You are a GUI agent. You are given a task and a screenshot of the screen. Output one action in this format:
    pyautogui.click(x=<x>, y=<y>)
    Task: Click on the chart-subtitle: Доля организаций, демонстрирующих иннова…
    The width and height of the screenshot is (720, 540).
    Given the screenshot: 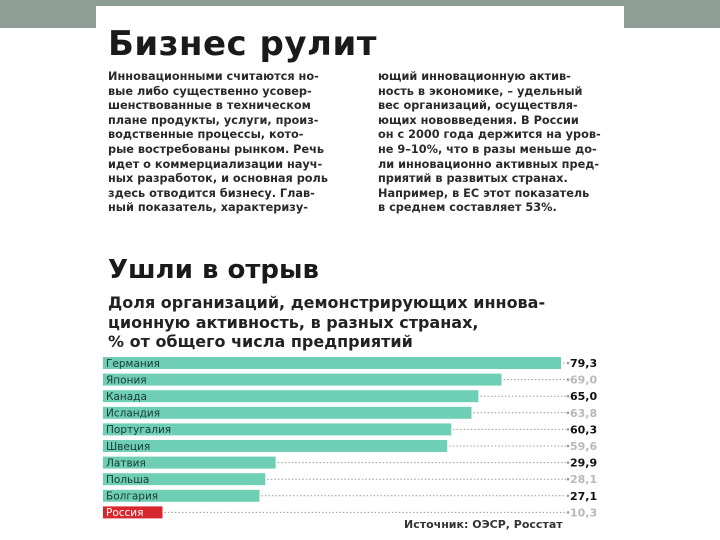 What is the action you would take?
    pyautogui.click(x=326, y=322)
    